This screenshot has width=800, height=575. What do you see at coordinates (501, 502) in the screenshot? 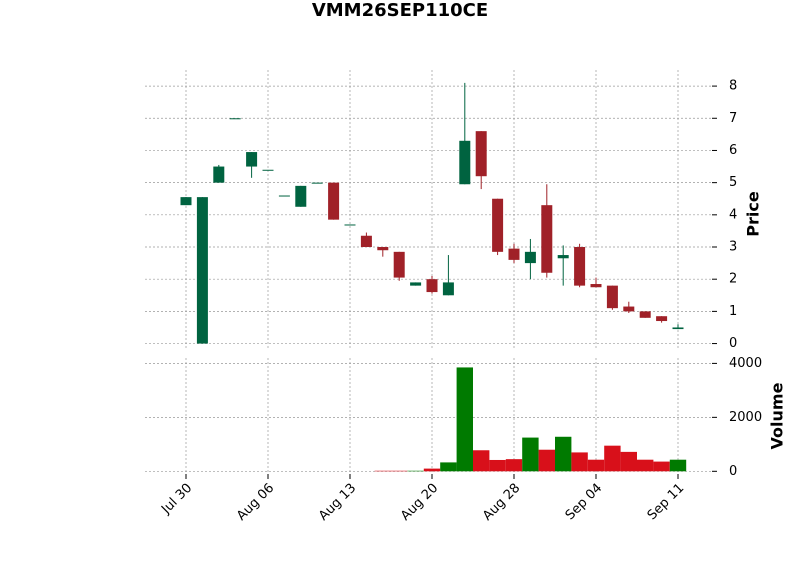
I see `x-tick-label: Aug 28` at bounding box center [501, 502].